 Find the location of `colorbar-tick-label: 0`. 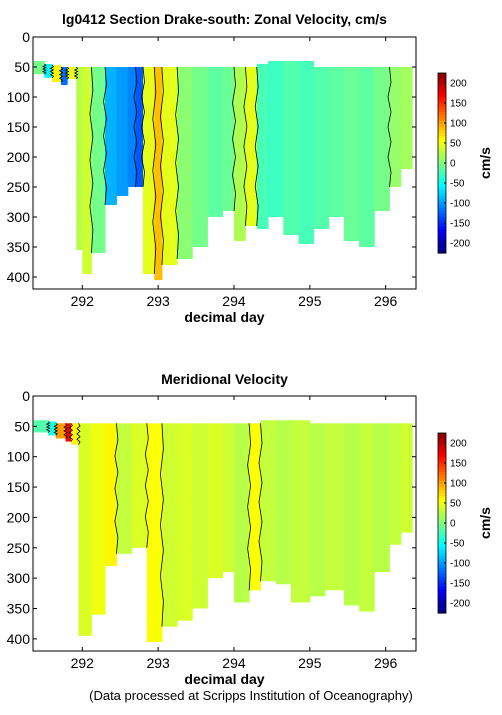

colorbar-tick-label: 0 is located at coordinates (453, 164).